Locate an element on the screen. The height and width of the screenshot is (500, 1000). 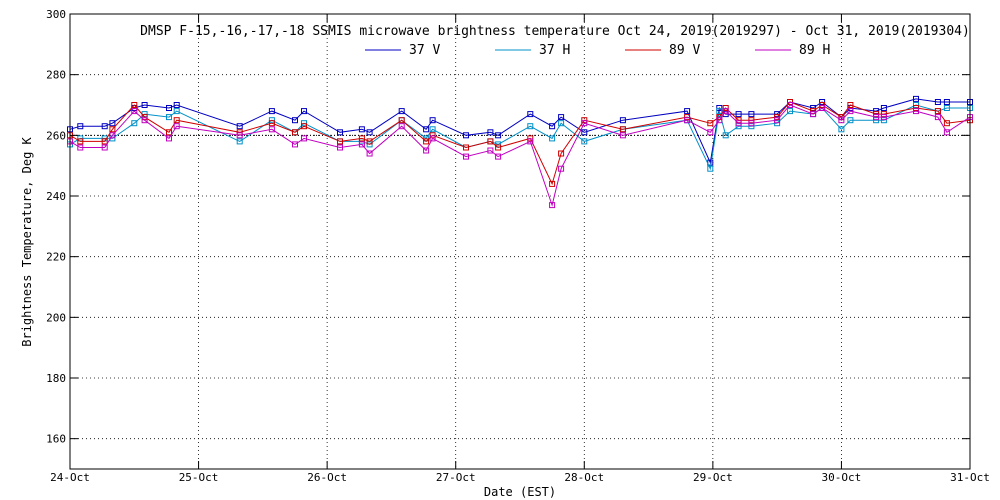
y-tick-label-180: 180 is located at coordinates (56, 378).